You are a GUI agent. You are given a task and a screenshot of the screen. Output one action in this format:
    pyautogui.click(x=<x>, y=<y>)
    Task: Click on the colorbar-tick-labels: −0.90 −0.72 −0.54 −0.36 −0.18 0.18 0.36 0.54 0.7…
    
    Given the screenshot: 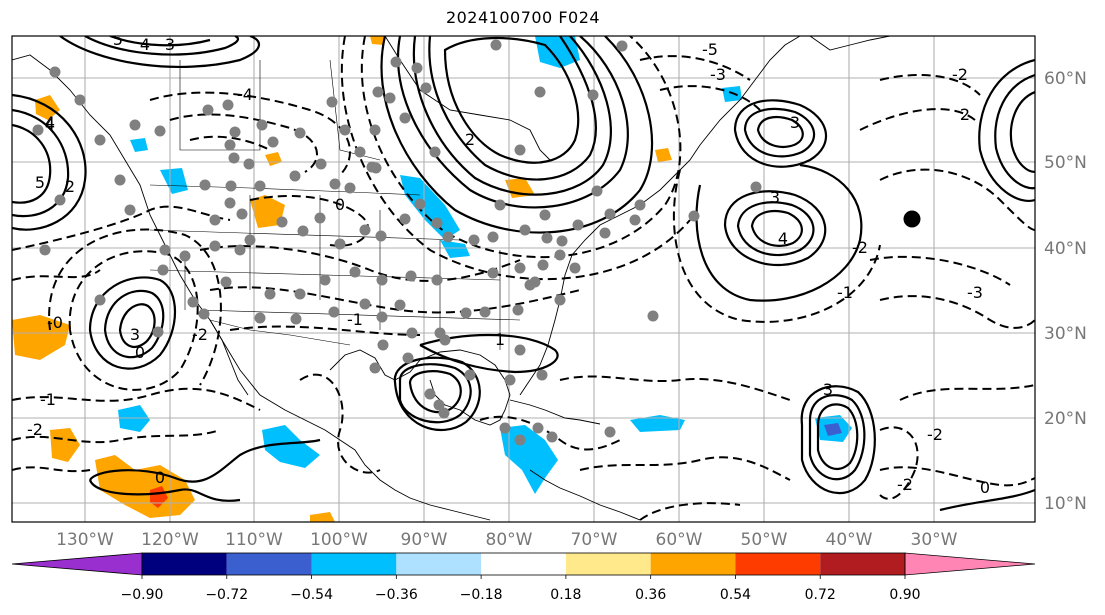 What is the action you would take?
    pyautogui.click(x=521, y=589)
    